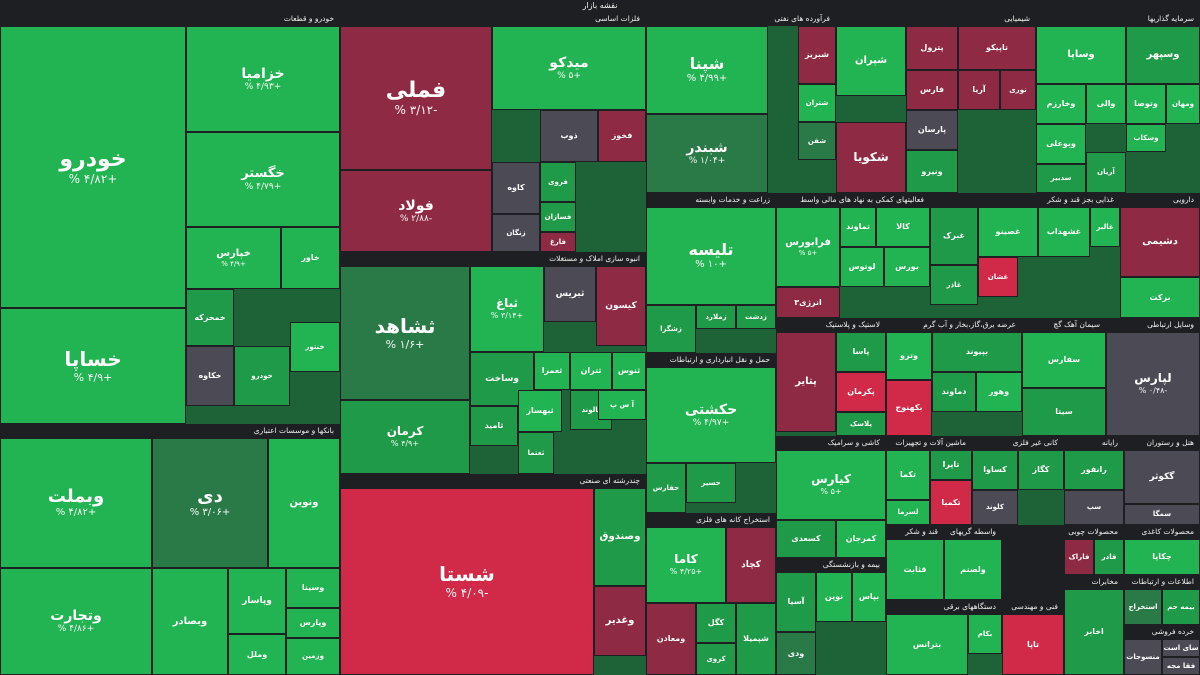  I want to click on stock-tile: پلاسک, so click(861, 424).